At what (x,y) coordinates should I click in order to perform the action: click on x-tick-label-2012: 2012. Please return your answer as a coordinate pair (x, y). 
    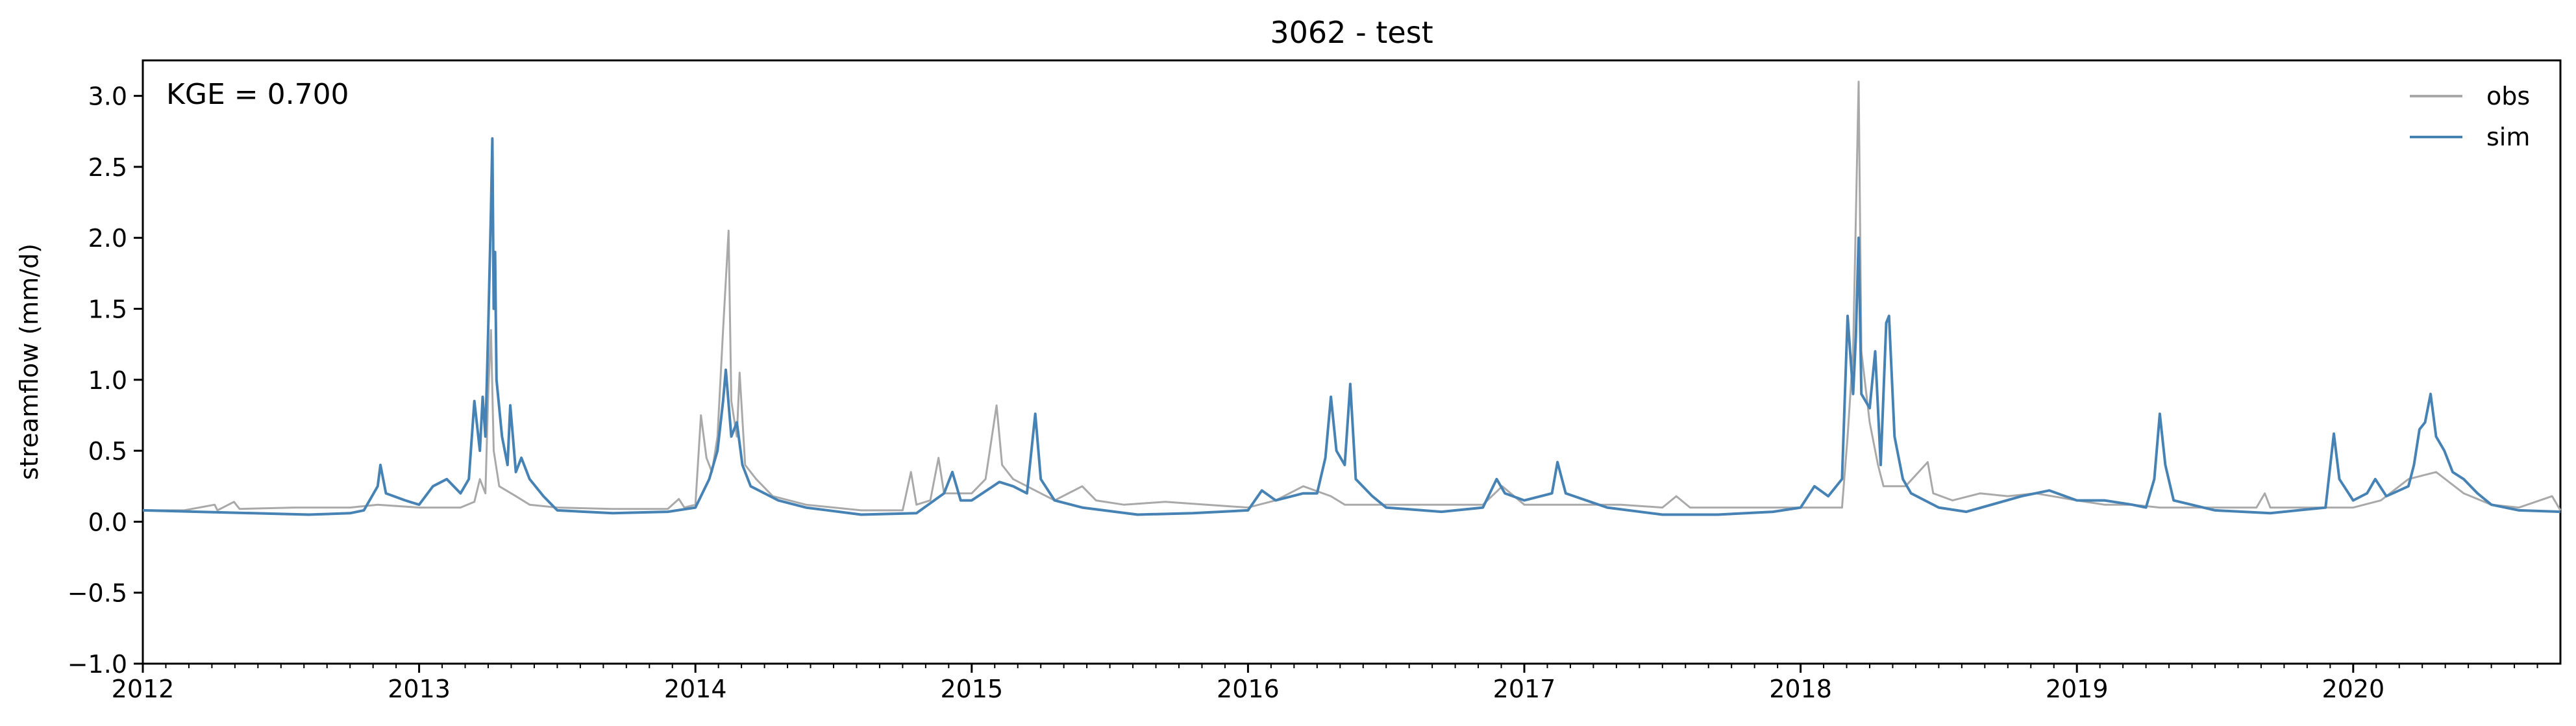
    Looking at the image, I should click on (143, 689).